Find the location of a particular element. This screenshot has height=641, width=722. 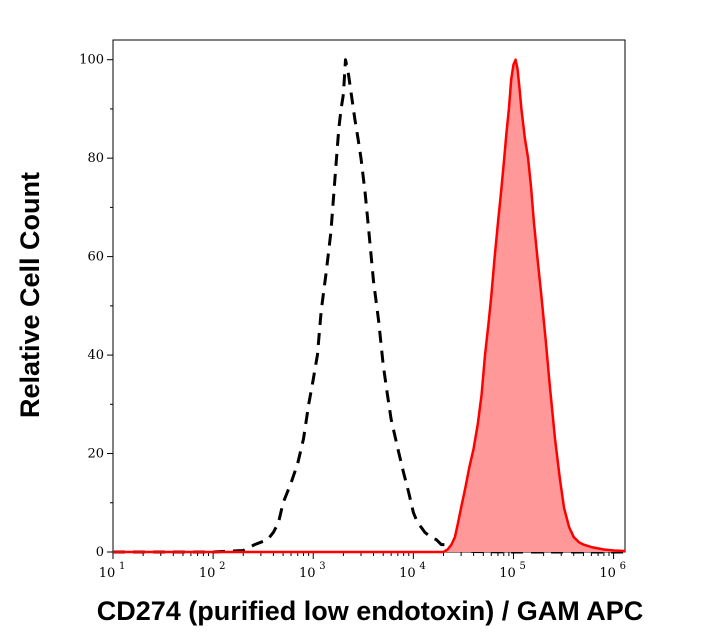

y-tick-label: 100 is located at coordinates (91, 60).